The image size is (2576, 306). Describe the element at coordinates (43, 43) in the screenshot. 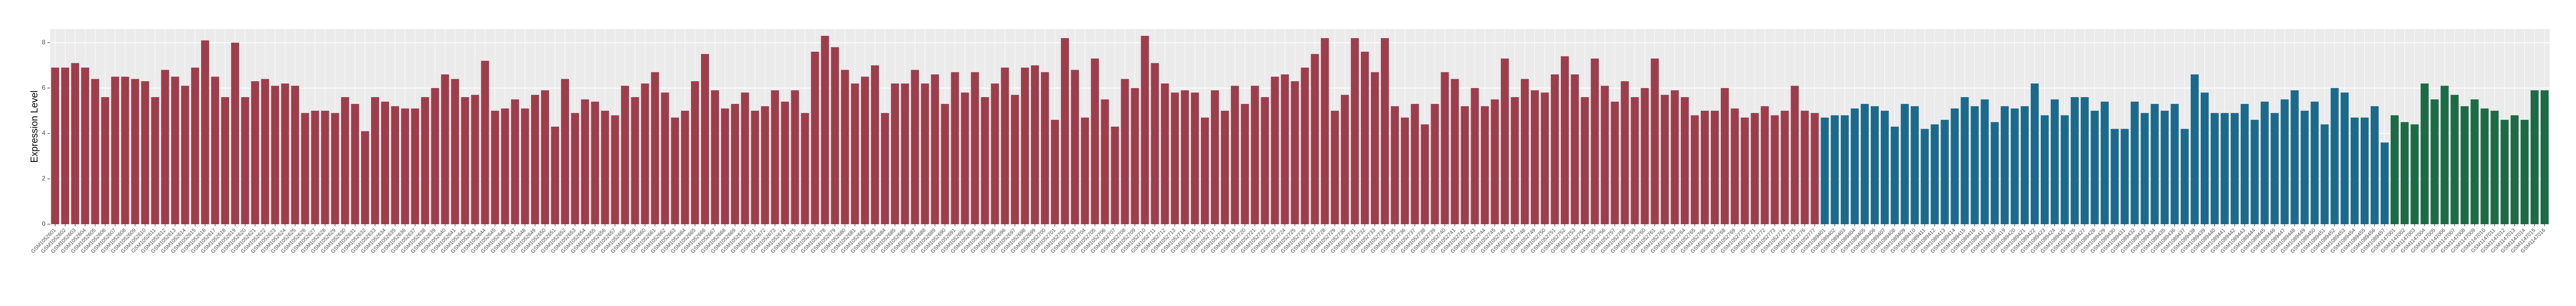

I see `y-tick-label: 8` at that location.